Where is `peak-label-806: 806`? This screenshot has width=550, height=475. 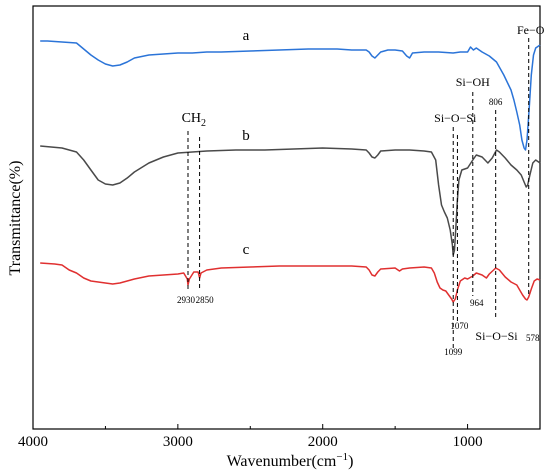 peak-label-806: 806 is located at coordinates (496, 102).